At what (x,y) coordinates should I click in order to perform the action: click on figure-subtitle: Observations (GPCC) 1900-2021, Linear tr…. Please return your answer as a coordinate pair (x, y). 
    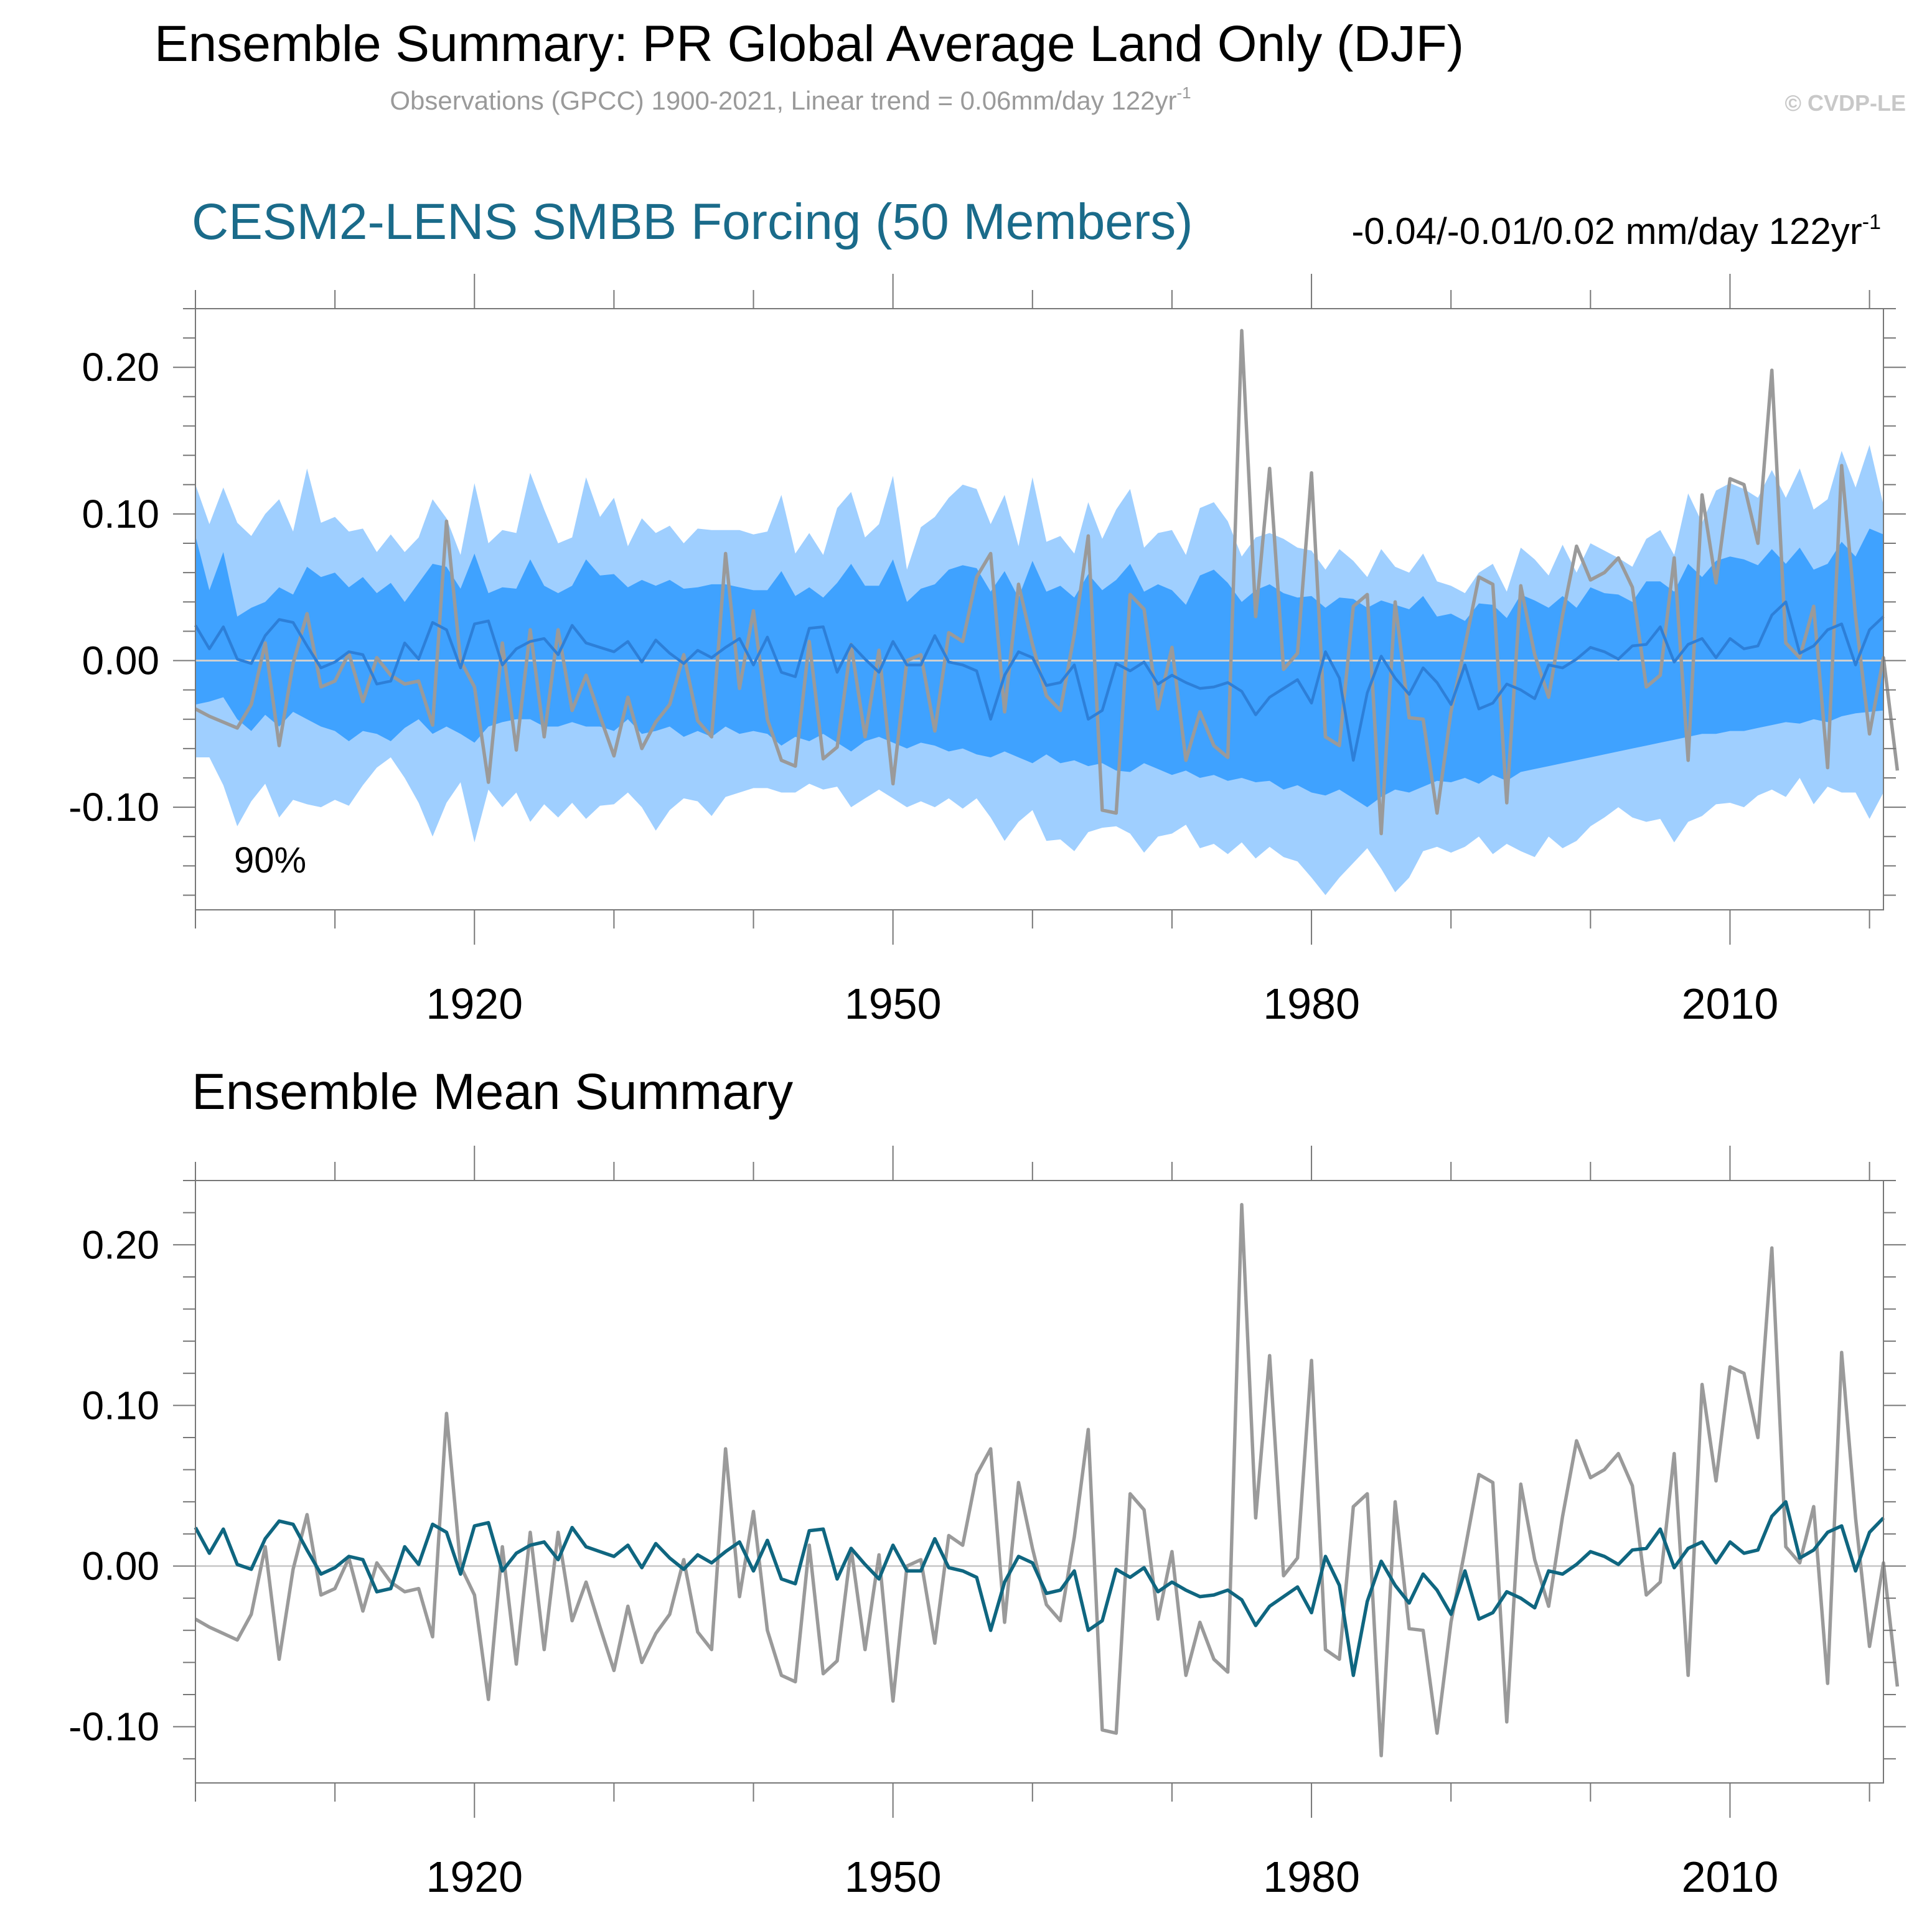
    Looking at the image, I should click on (790, 99).